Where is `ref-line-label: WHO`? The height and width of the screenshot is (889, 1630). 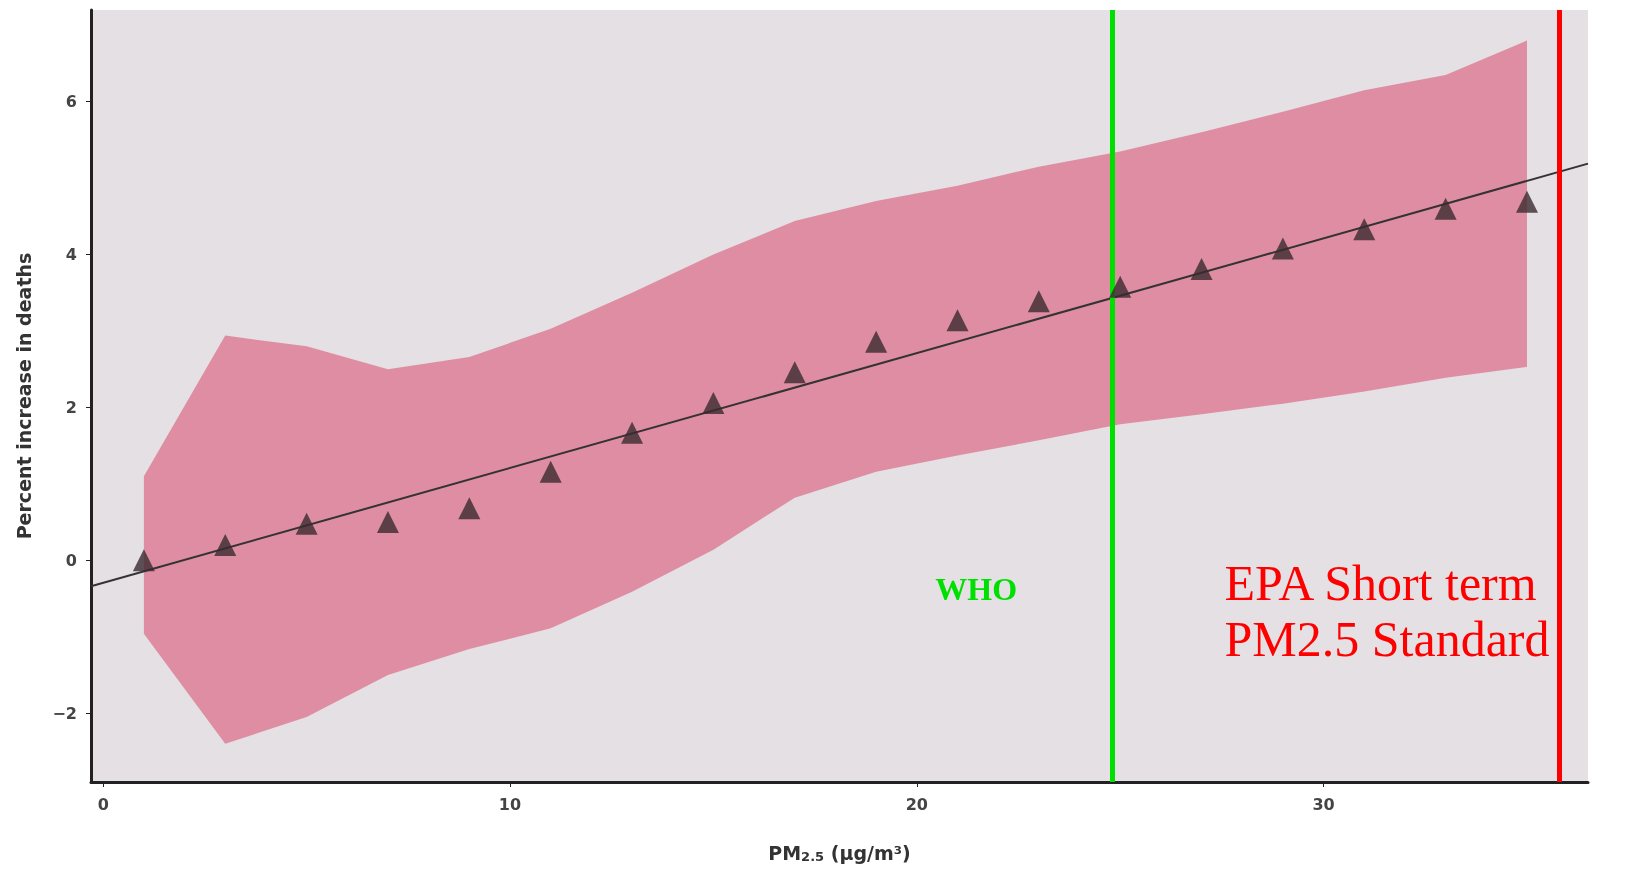
ref-line-label: WHO is located at coordinates (976, 589).